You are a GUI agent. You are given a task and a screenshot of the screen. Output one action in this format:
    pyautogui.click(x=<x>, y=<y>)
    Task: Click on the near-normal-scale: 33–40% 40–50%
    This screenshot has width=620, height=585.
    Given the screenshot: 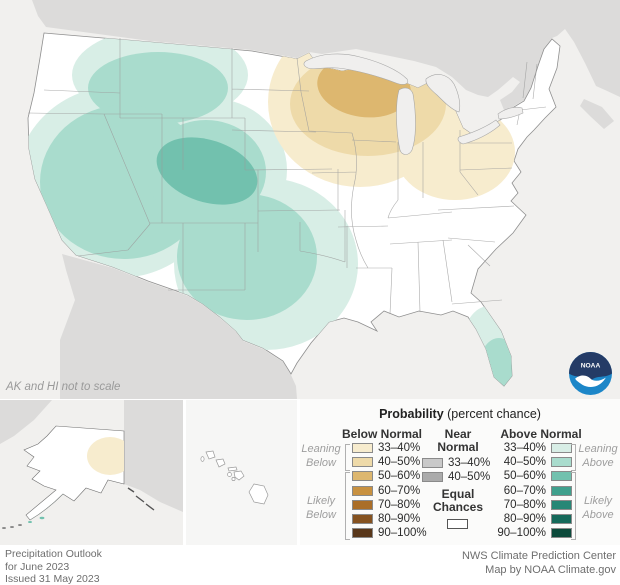 What is the action you would take?
    pyautogui.click(x=456, y=470)
    